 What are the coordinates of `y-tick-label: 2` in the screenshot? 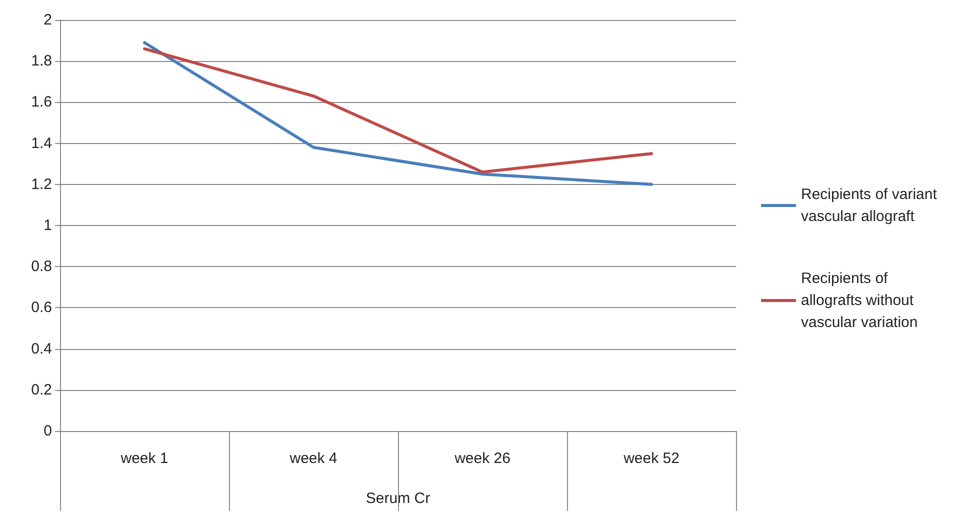 It's located at (48, 20).